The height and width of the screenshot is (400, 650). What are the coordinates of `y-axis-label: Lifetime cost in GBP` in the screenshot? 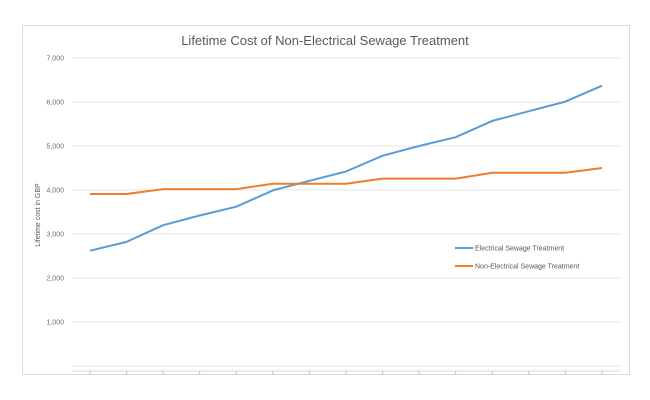 It's located at (38, 215).